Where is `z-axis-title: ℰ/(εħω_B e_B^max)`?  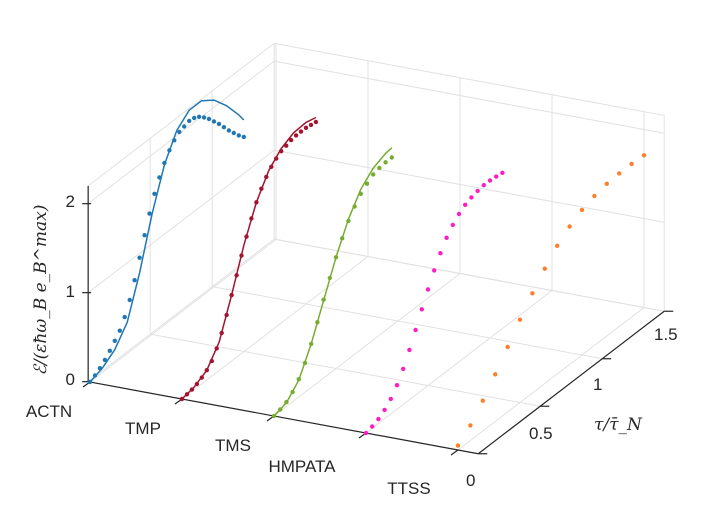 z-axis-title: ℰ/(εħω_B e_B^max) is located at coordinates (41, 290).